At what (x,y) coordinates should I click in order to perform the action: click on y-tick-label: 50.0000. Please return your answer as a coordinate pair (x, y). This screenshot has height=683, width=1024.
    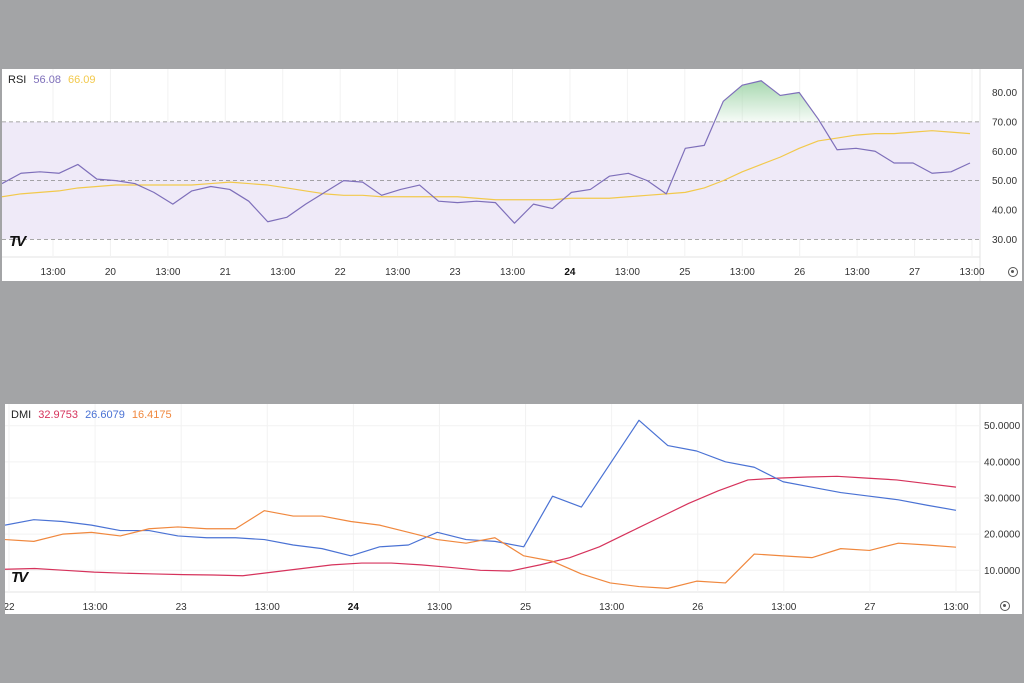
    Looking at the image, I should click on (1002, 426).